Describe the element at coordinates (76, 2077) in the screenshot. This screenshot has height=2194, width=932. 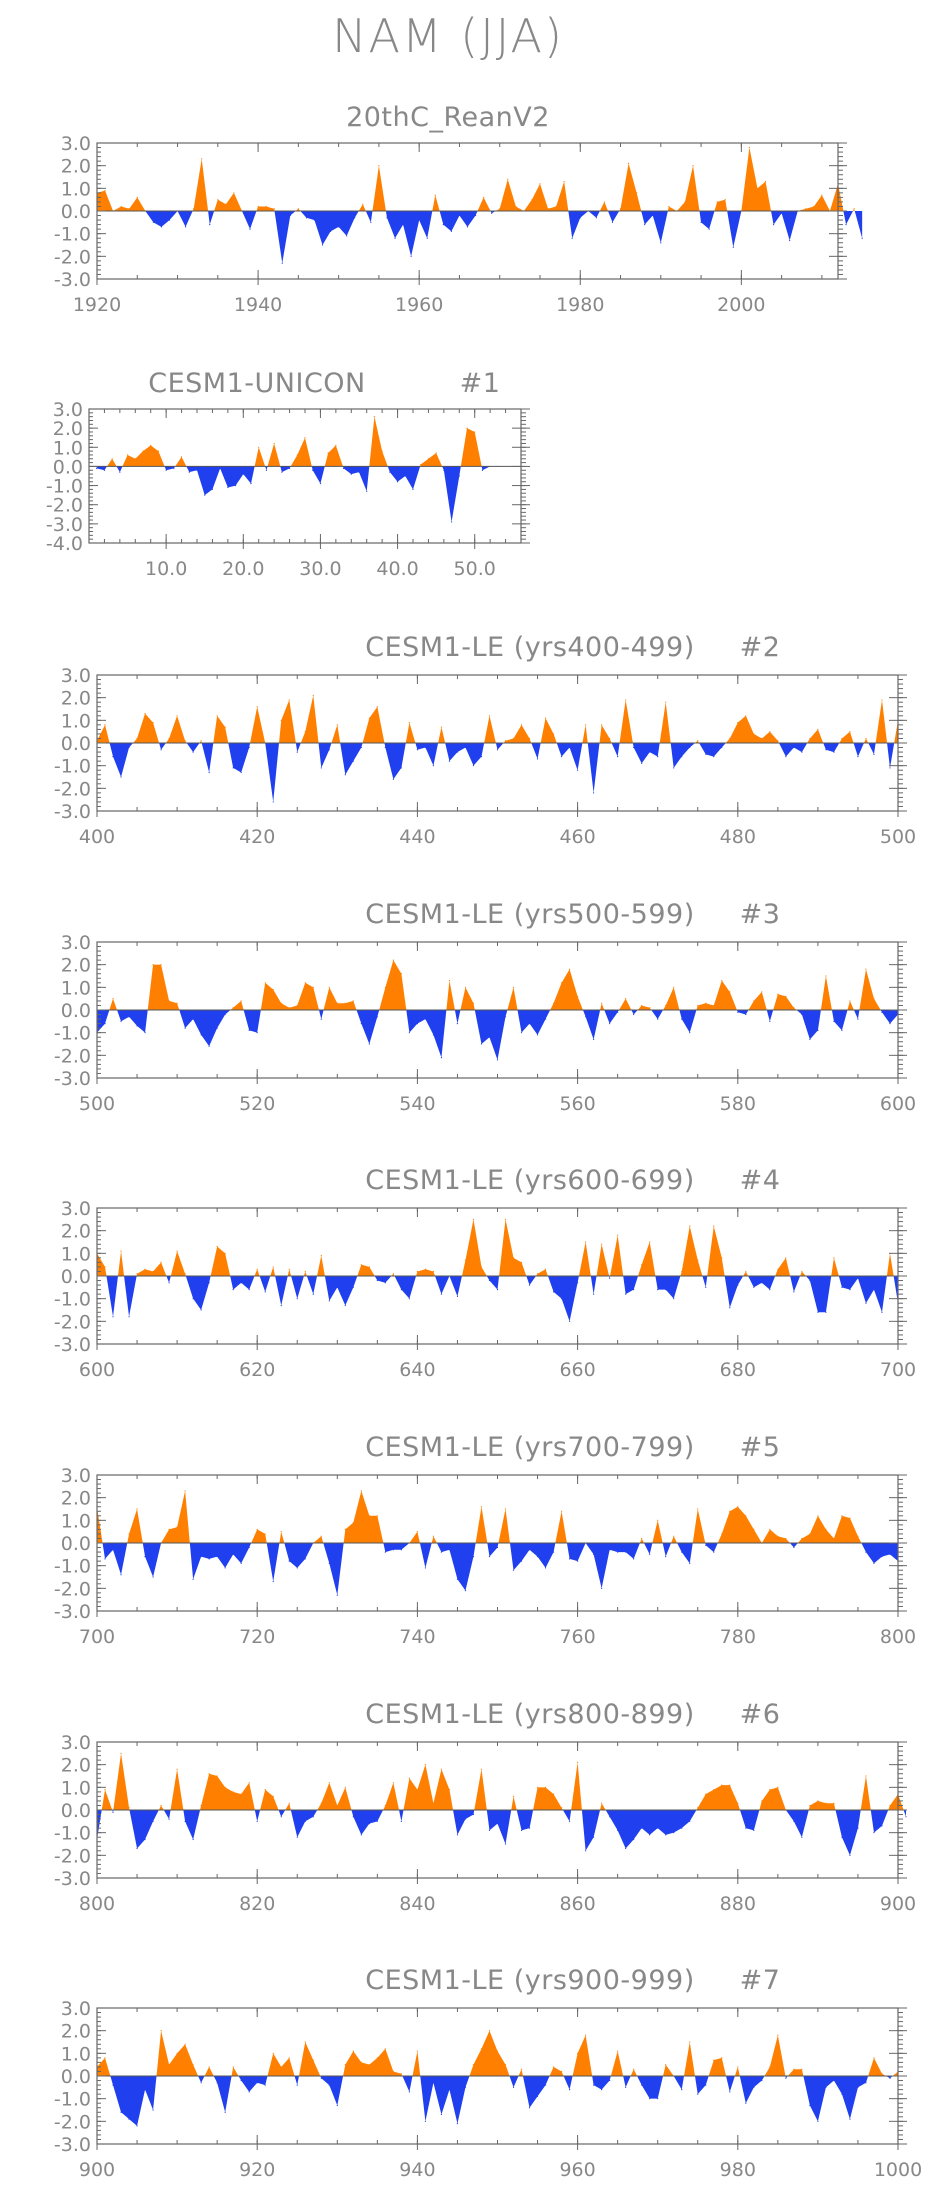
I see `y-tick-label: 0.0` at that location.